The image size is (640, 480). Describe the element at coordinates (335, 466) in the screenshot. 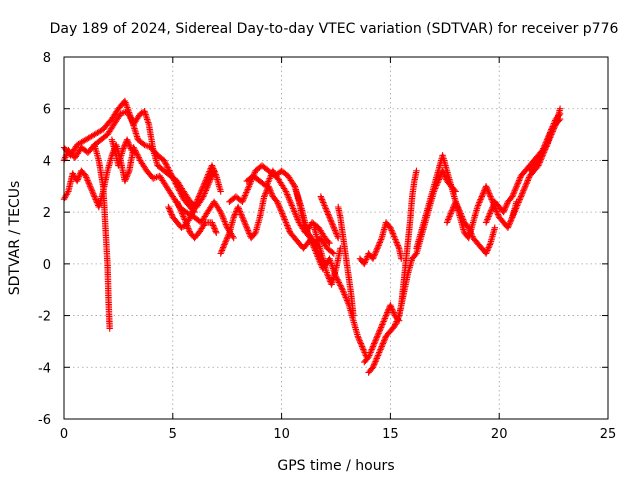

I see `x-axis-label: GPS time / hours` at that location.